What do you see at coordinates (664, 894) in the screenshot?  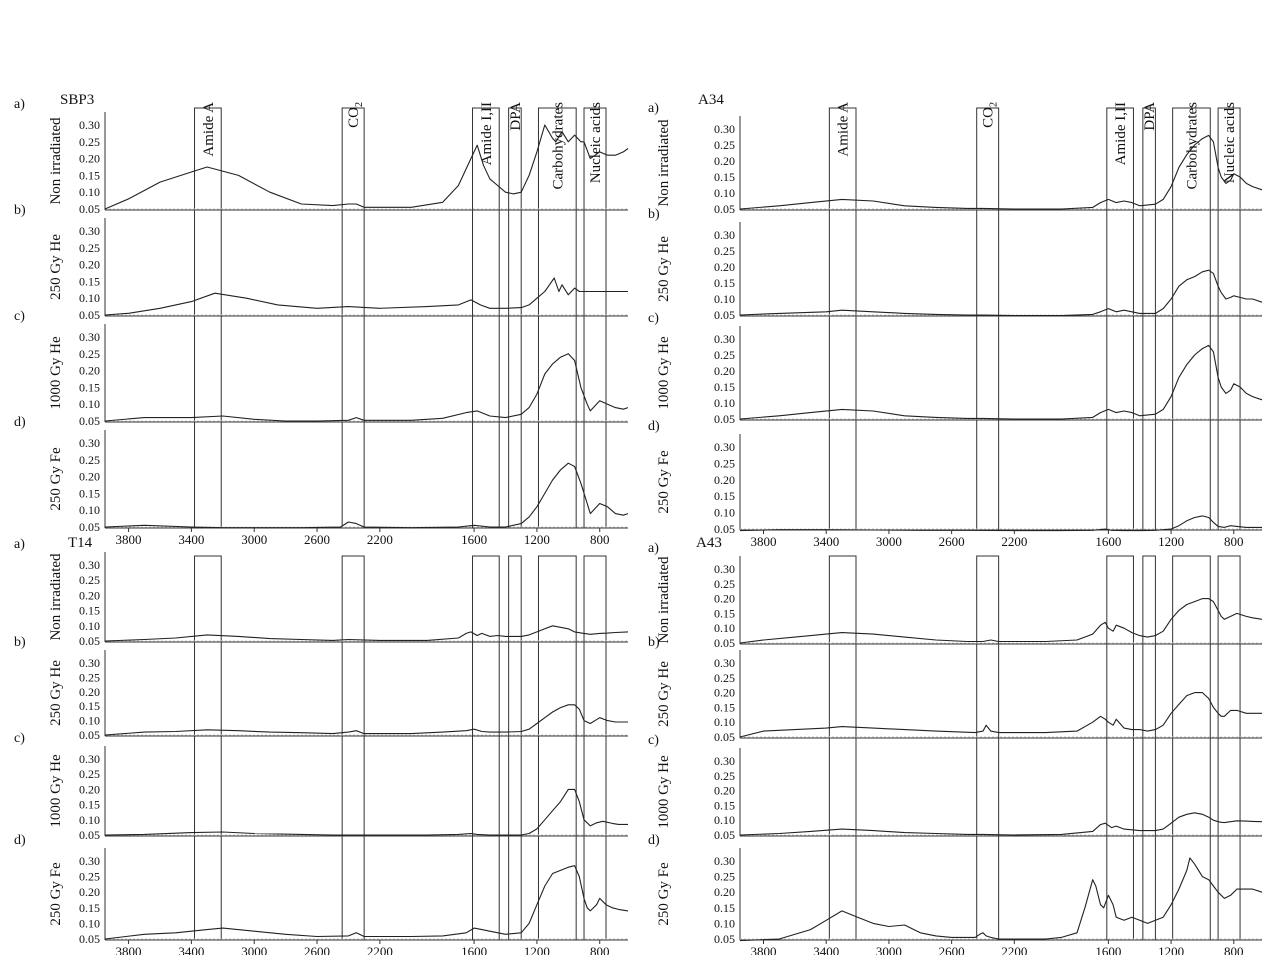 I see `treatment-label: 250 Gy Fe` at bounding box center [664, 894].